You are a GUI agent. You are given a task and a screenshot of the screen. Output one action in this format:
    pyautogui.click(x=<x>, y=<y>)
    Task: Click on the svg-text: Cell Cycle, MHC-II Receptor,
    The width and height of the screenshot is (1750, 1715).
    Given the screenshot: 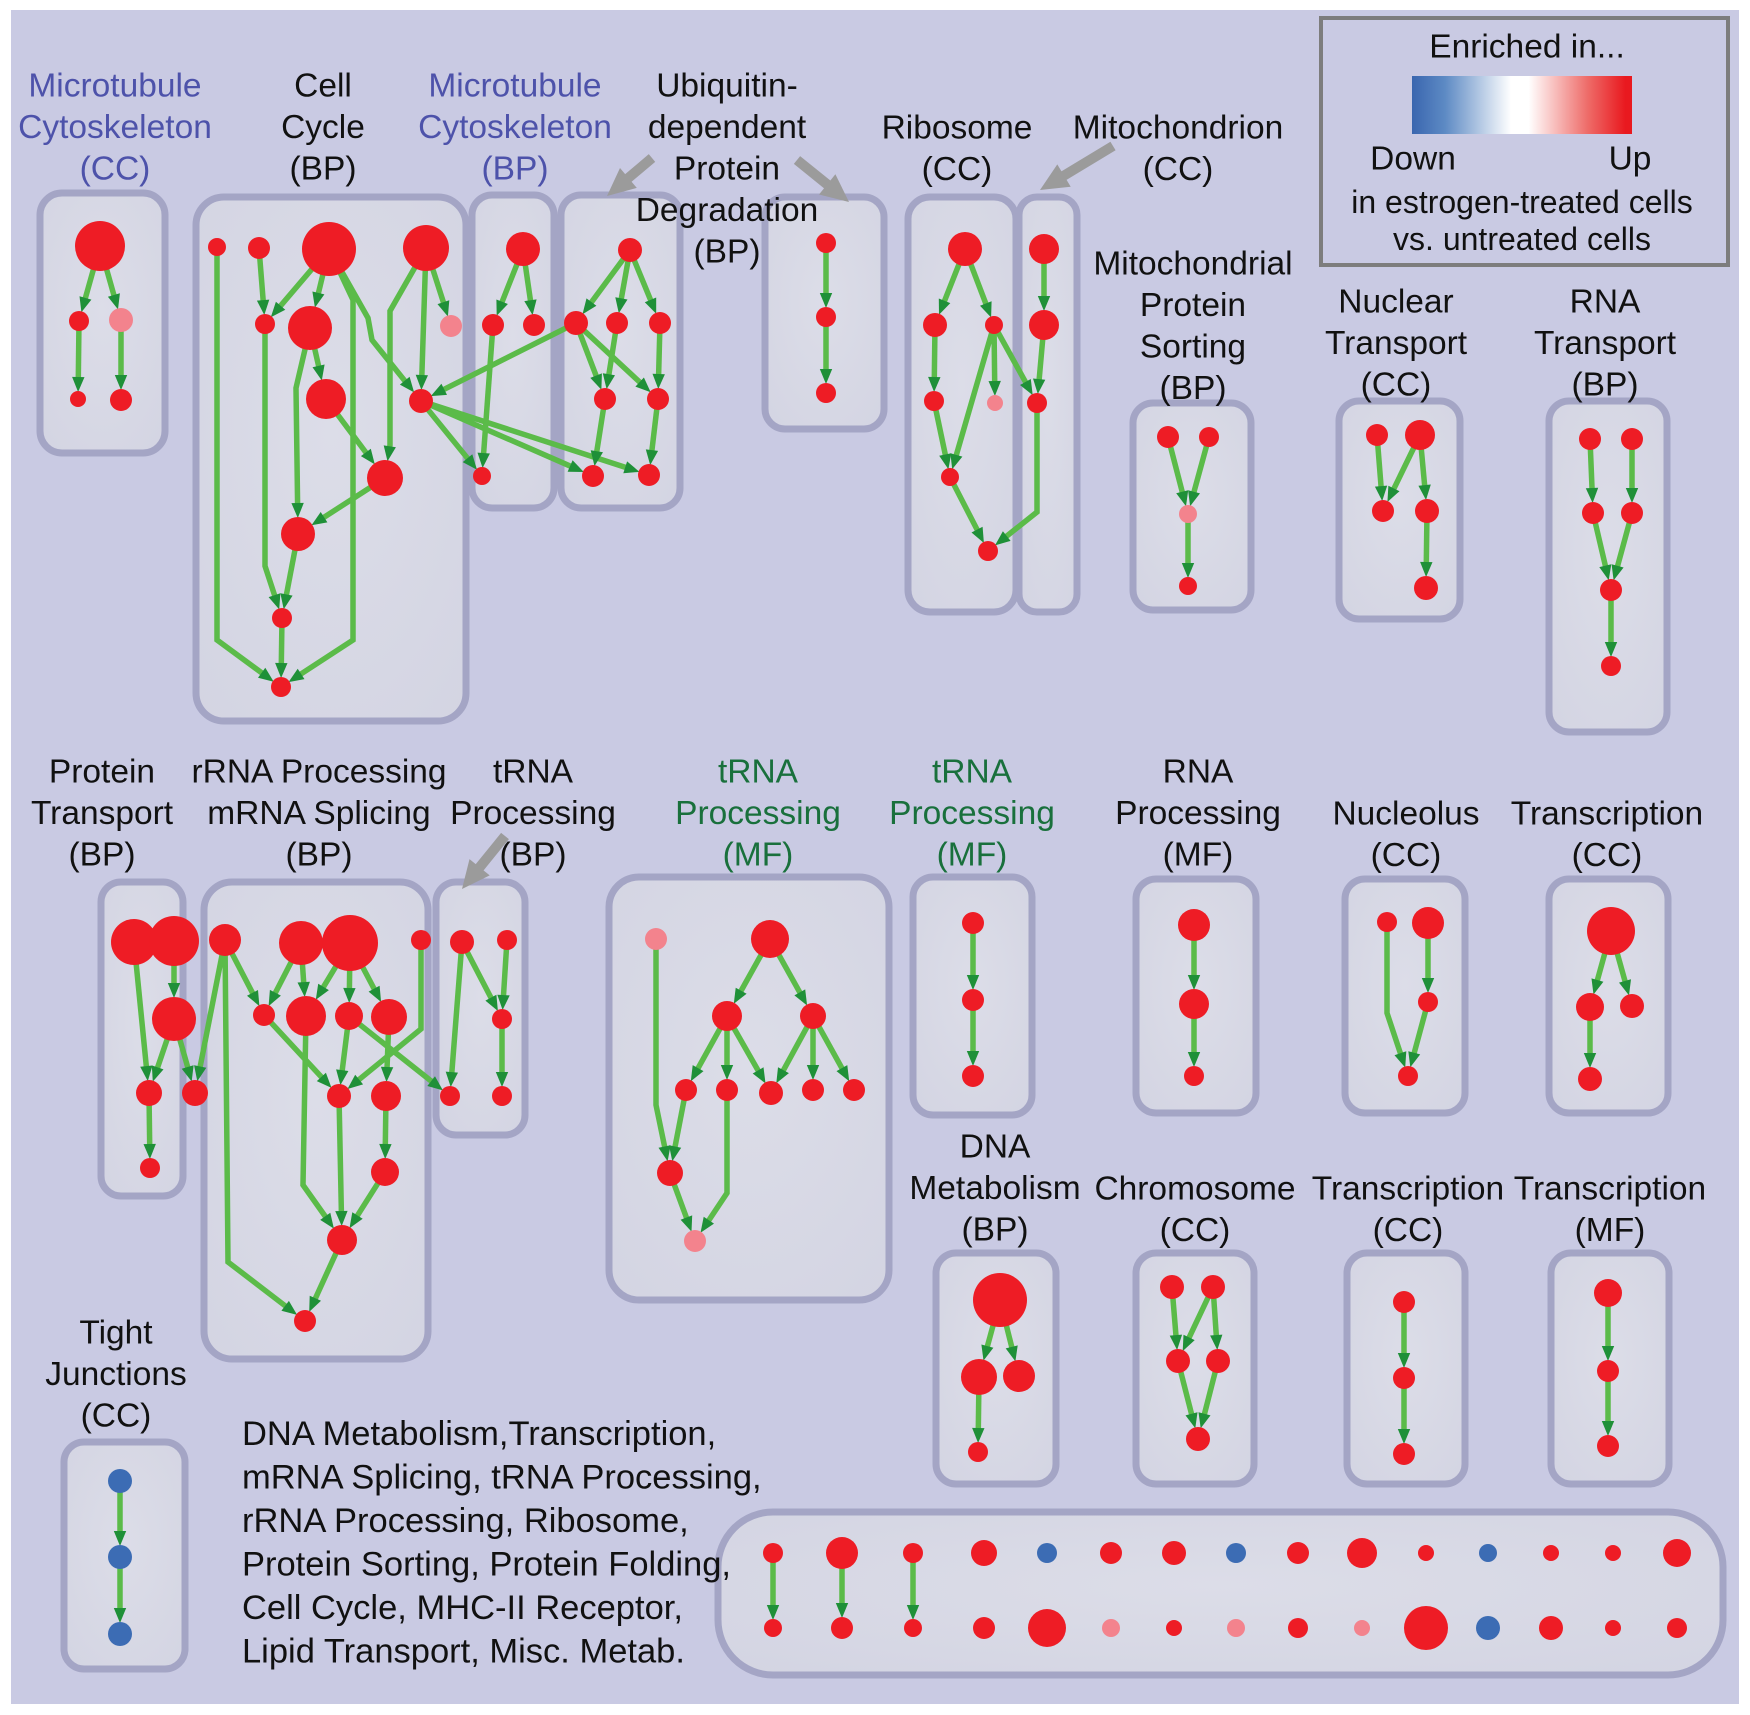 What is the action you would take?
    pyautogui.click(x=462, y=1608)
    